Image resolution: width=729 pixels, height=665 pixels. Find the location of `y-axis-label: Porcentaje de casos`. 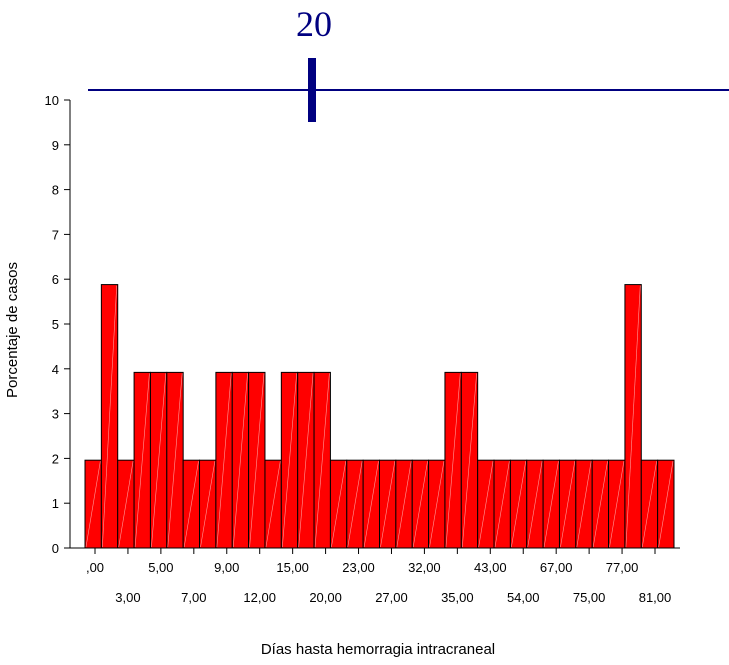

y-axis-label: Porcentaje de casos is located at coordinates (12, 330).